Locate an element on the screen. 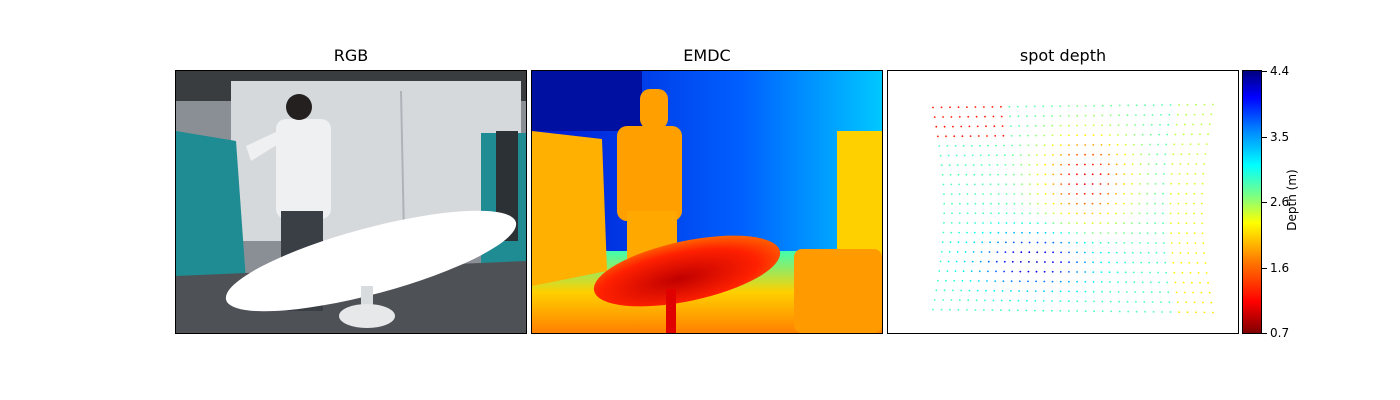 The height and width of the screenshot is (400, 1400). colorbar-tick-label: 3.5 is located at coordinates (1280, 137).